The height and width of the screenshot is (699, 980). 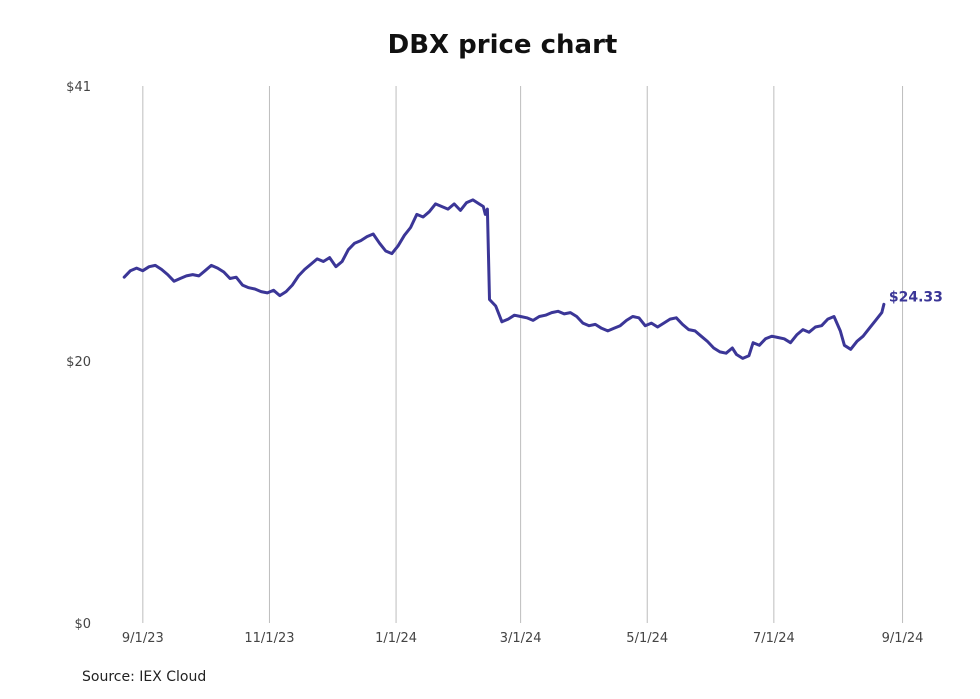 What do you see at coordinates (774, 638) in the screenshot?
I see `x-tick-label: 7/1/24` at bounding box center [774, 638].